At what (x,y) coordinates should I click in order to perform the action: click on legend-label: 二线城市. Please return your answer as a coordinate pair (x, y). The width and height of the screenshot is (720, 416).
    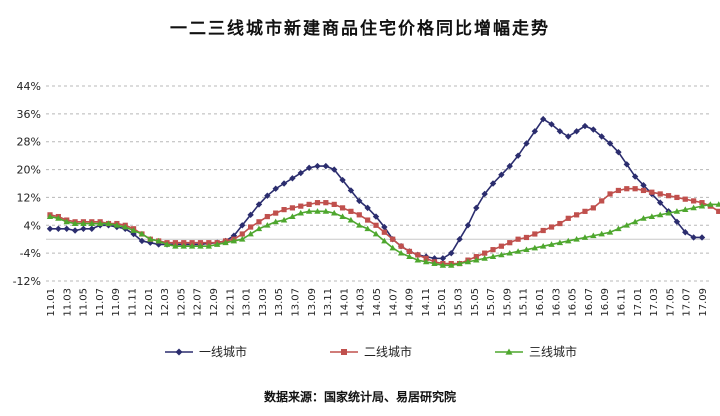
    Looking at the image, I should click on (388, 351).